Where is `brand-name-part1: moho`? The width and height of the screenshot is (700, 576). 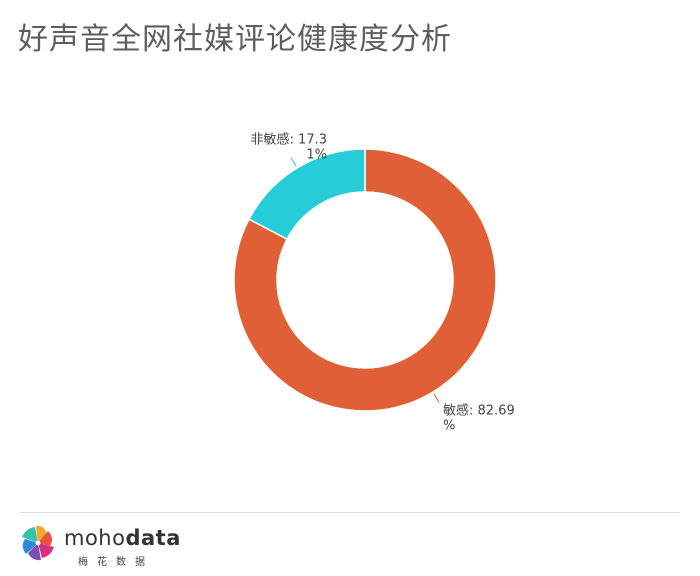
brand-name-part1: moho is located at coordinates (95, 538).